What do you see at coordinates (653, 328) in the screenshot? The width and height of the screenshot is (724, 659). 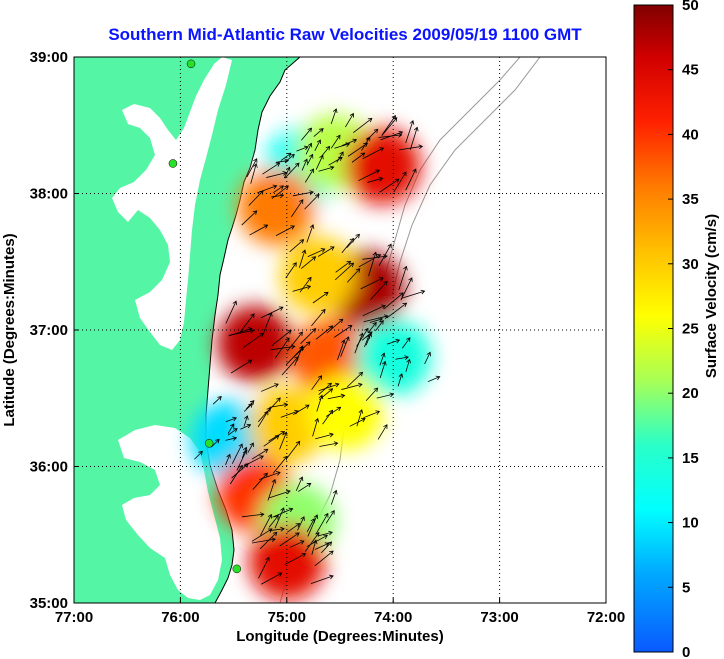 I see `colorbar` at bounding box center [653, 328].